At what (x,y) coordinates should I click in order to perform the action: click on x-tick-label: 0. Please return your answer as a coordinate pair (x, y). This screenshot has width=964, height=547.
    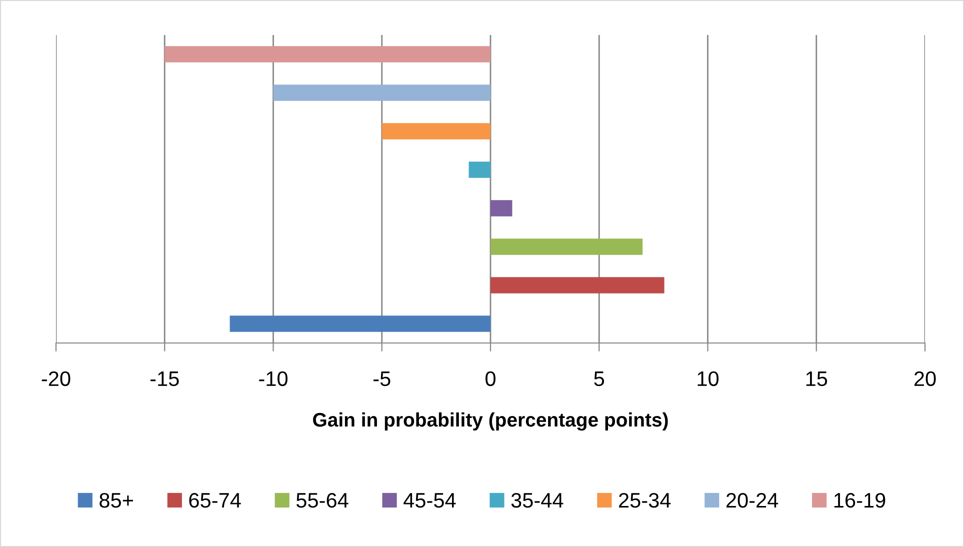
    Looking at the image, I should click on (491, 378).